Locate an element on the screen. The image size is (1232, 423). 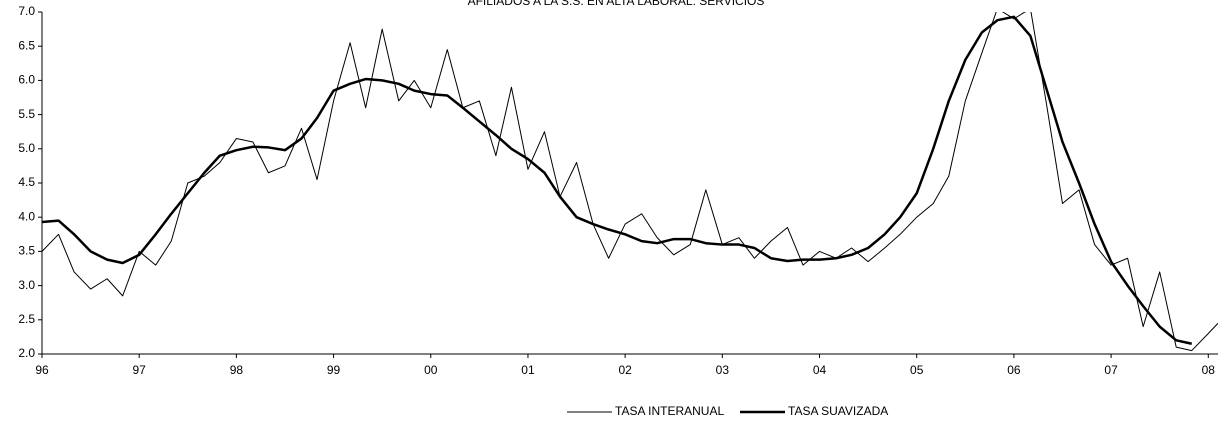
x-tick-label: 08 is located at coordinates (1209, 370).